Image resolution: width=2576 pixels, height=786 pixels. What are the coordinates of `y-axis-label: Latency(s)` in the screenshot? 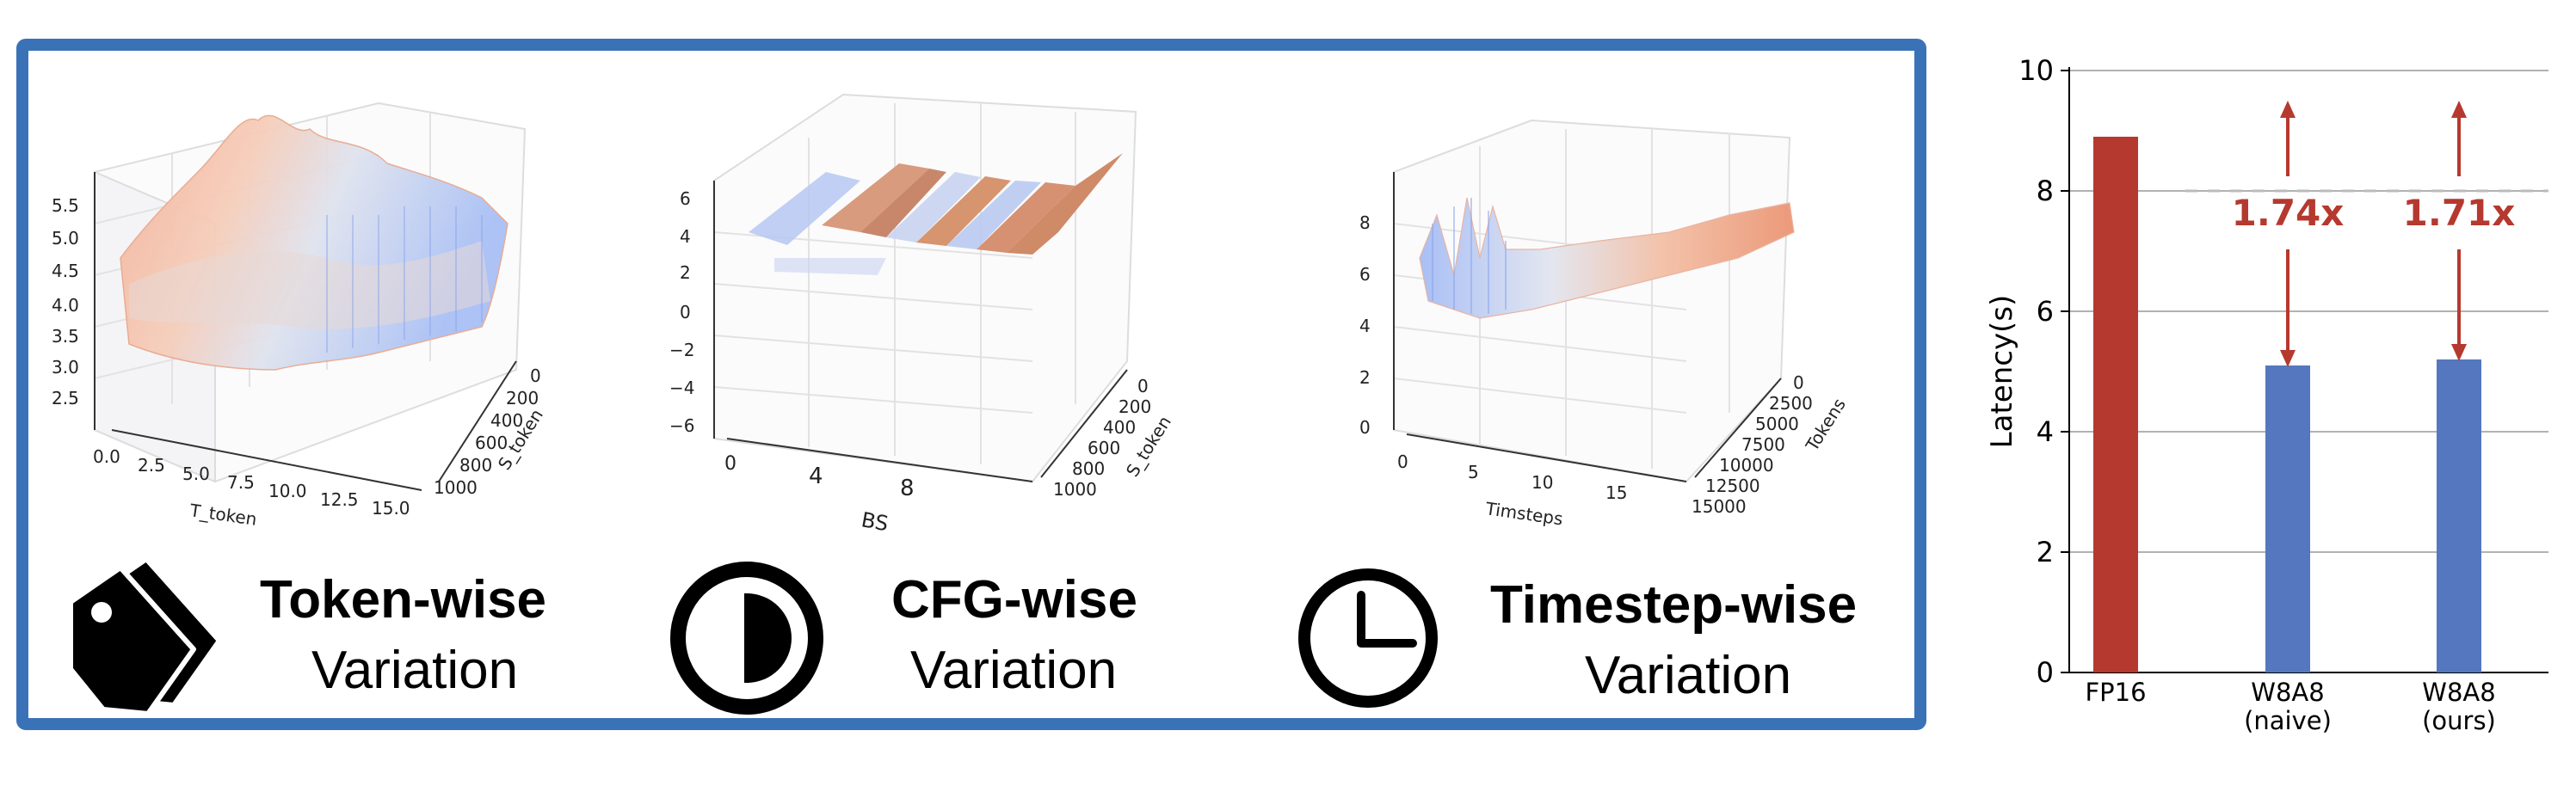 It's located at (2002, 372).